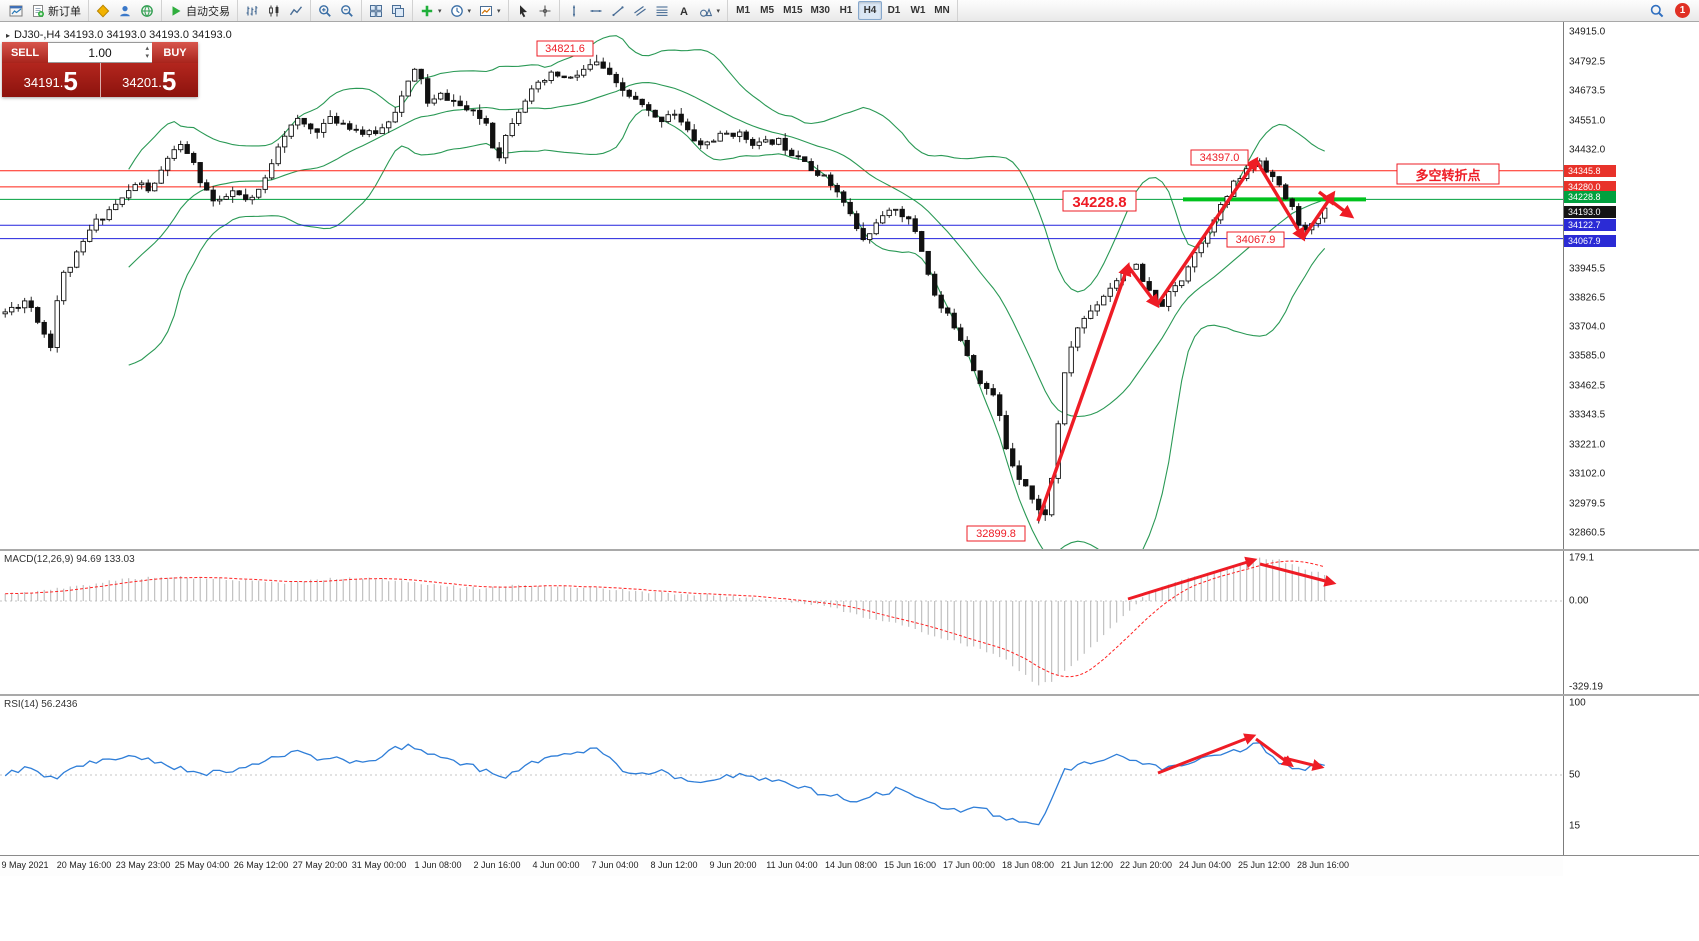 The width and height of the screenshot is (1699, 941). Describe the element at coordinates (596, 10) in the screenshot. I see `horizontal-line-button` at that location.